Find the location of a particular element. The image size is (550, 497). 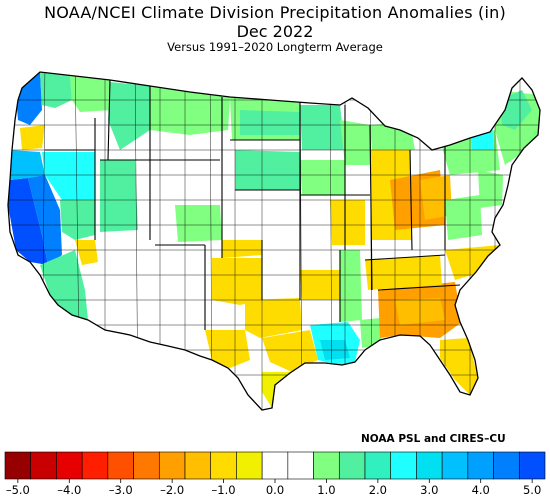

legend-color-boxes is located at coordinates (275, 465).